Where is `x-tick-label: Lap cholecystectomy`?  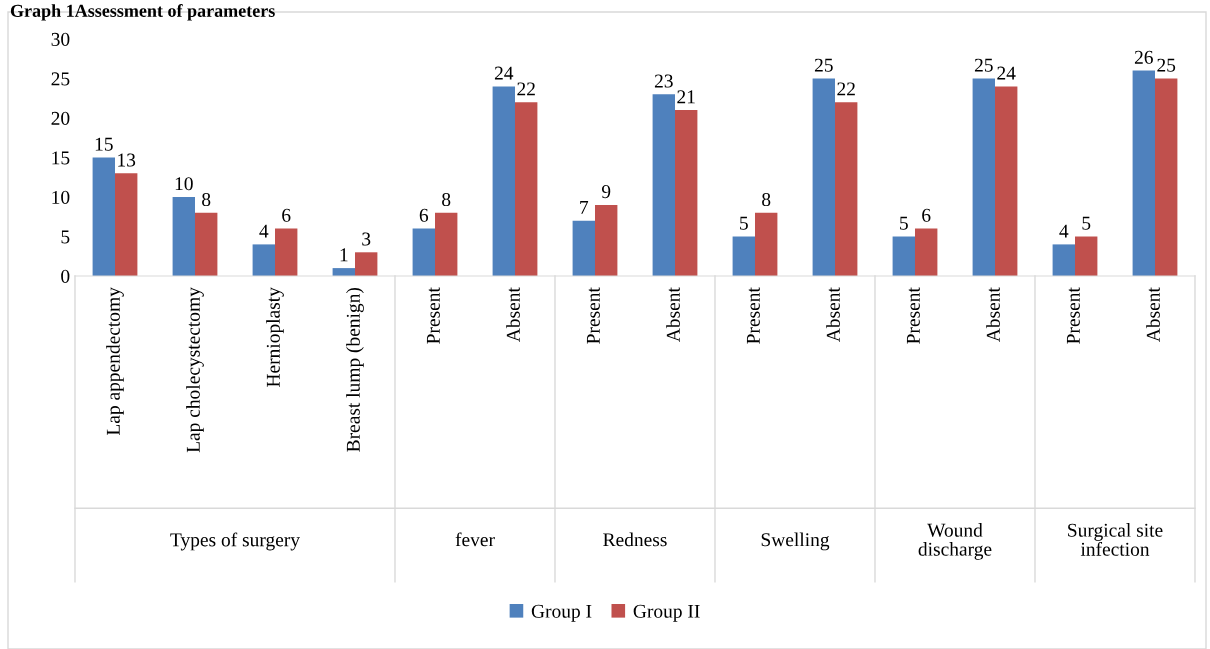
x-tick-label: Lap cholecystectomy is located at coordinates (195, 370).